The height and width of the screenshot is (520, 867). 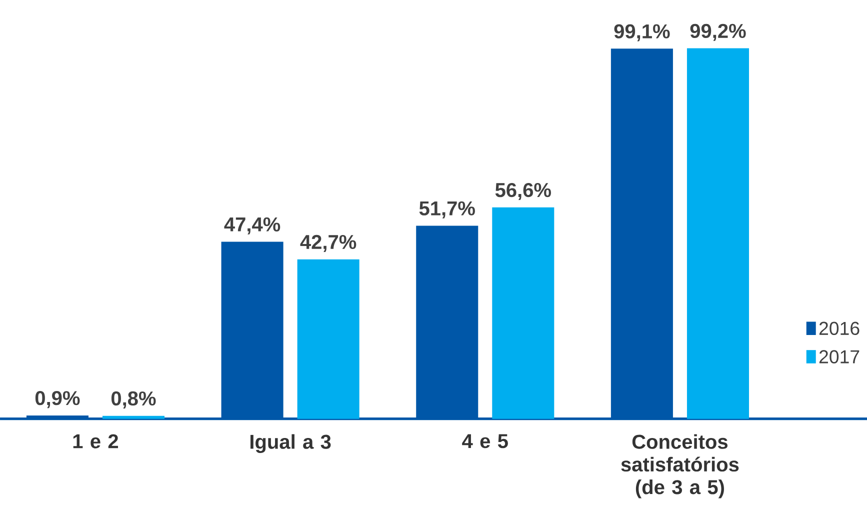 I want to click on x-tick-label: Conceitos satisfatórios (de 3 a 5), so click(x=680, y=466).